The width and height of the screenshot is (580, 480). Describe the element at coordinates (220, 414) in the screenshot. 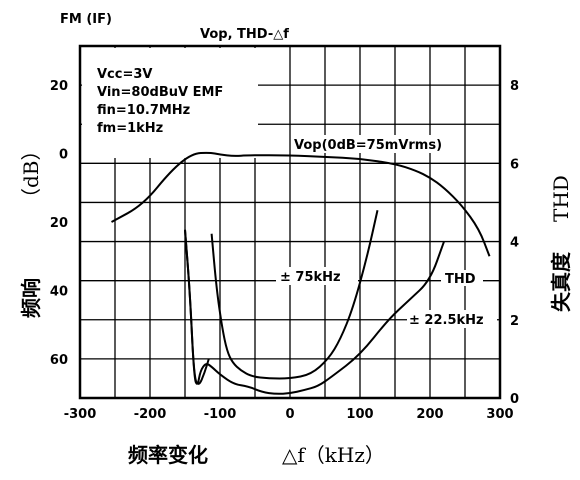

I see `x-tick-label: -100` at that location.